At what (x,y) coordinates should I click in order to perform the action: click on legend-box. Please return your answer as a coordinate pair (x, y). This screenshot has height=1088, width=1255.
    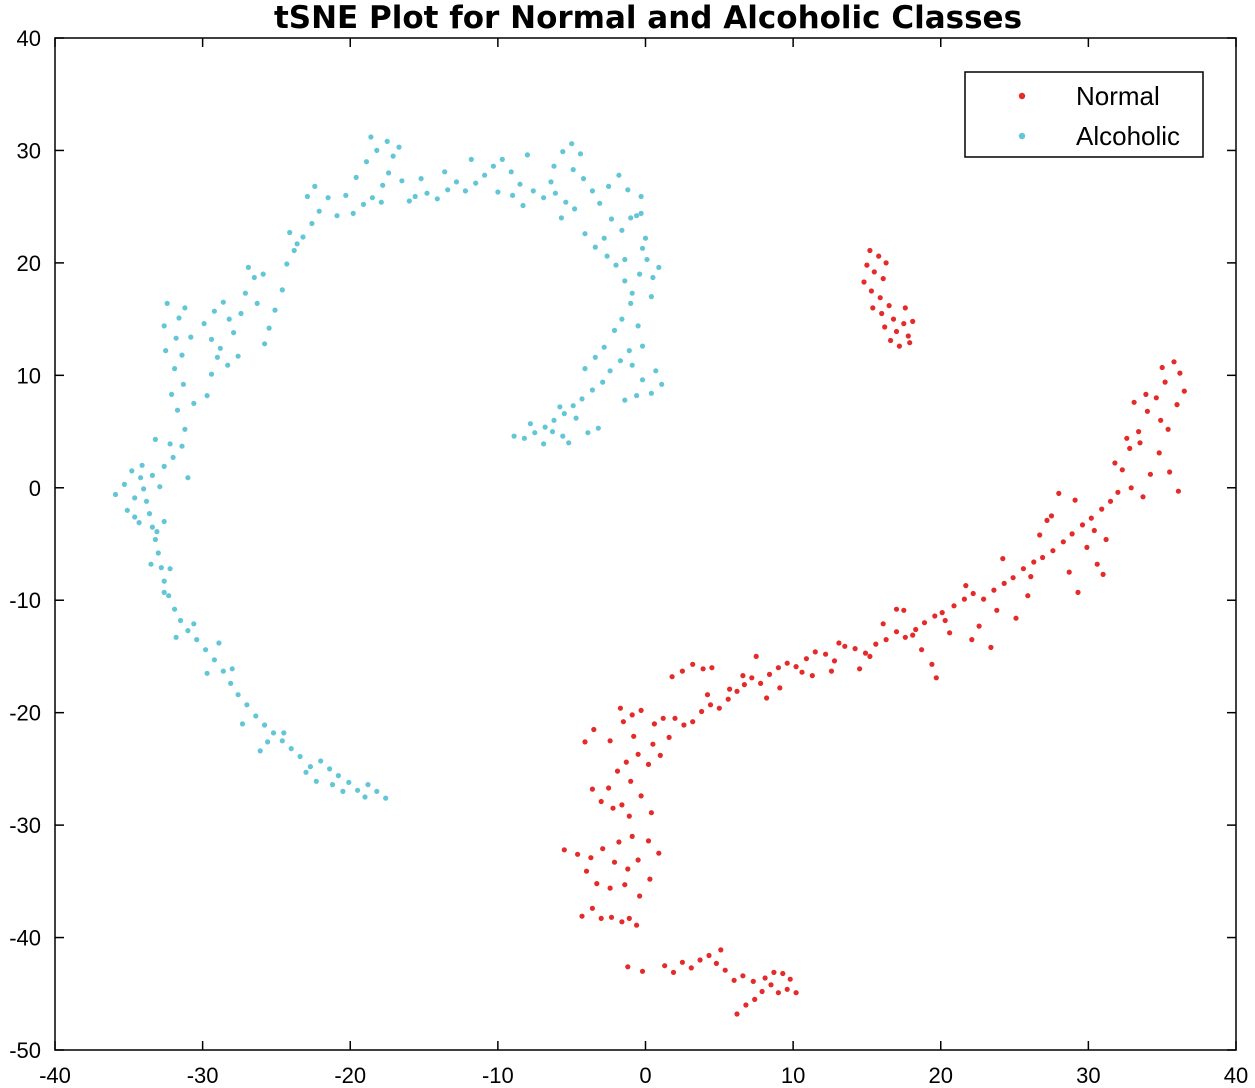
    Looking at the image, I should click on (1084, 114).